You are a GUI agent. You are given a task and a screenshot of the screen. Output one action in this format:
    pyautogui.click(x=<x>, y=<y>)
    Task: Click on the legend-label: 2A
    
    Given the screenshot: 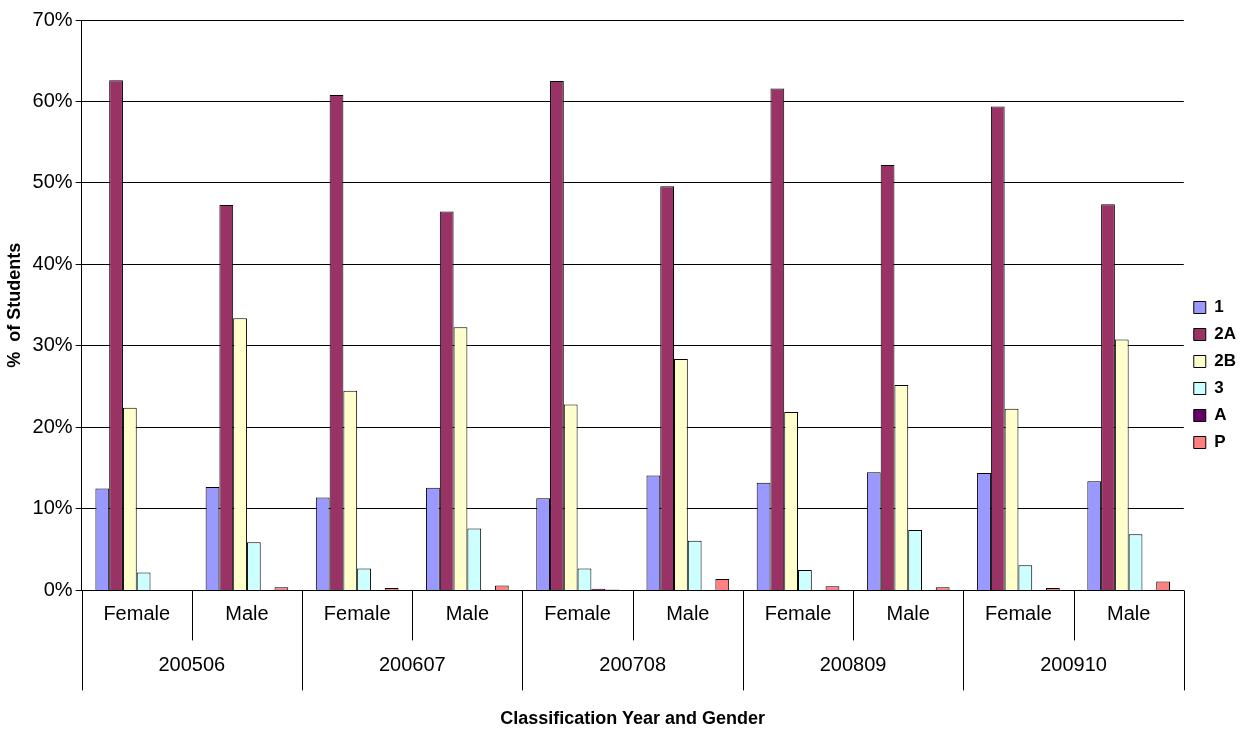 What is the action you would take?
    pyautogui.click(x=1225, y=334)
    